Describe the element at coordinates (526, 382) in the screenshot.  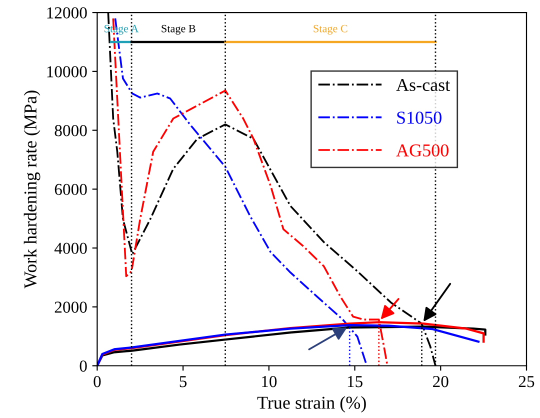
I see `x-tick-label: 25` at that location.